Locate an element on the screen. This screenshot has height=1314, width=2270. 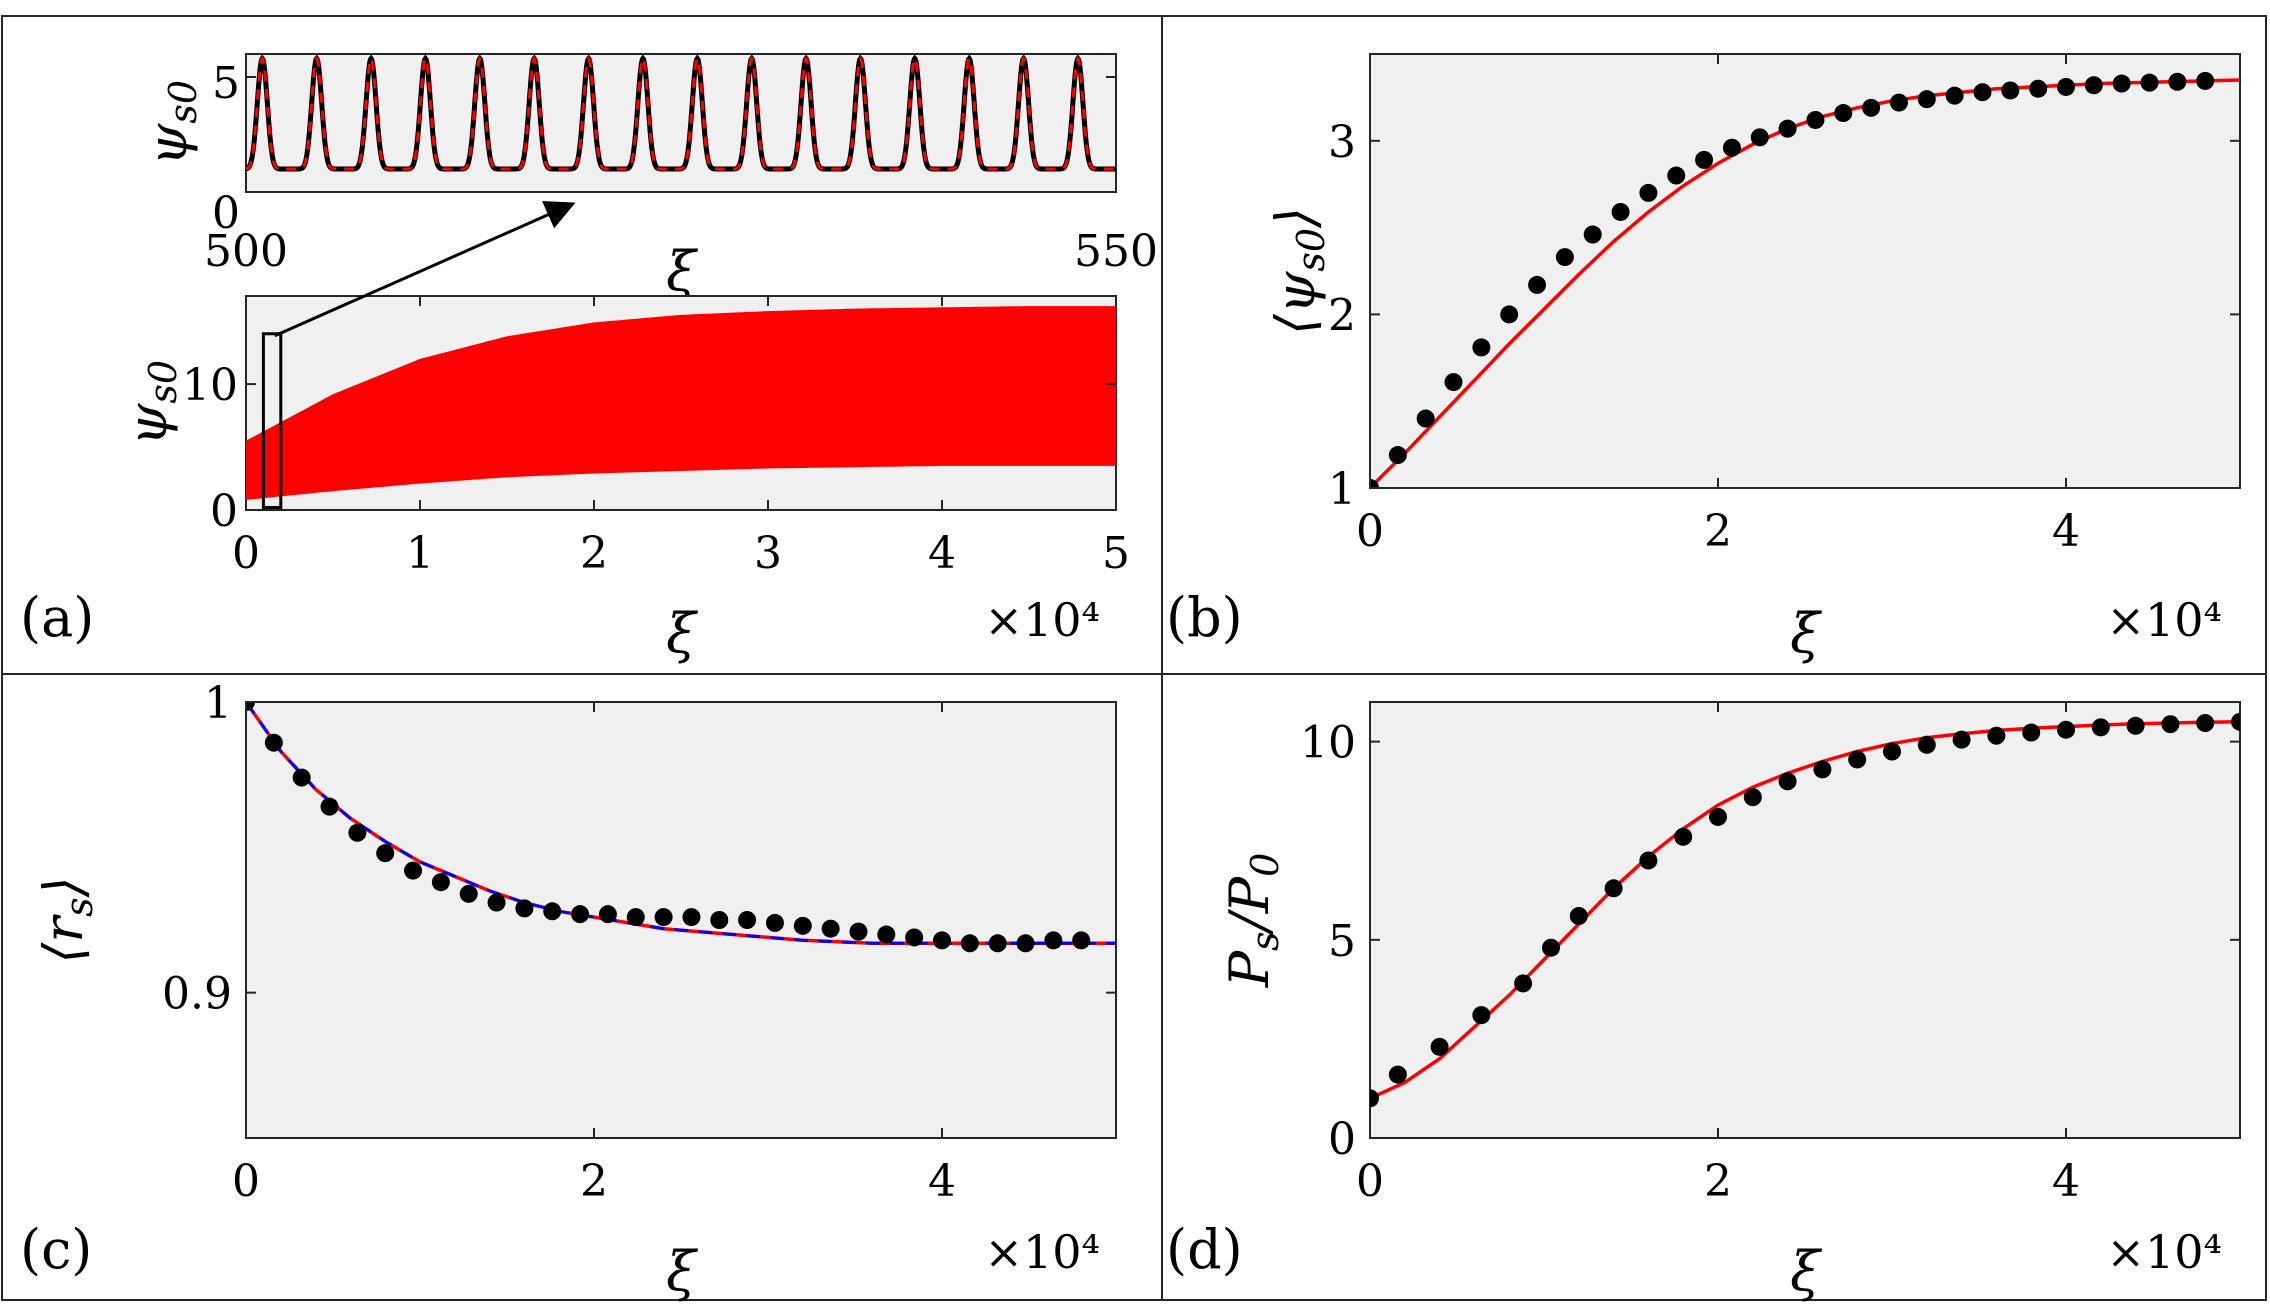
inset-ylabel-sub: s0 is located at coordinates (183, 102).